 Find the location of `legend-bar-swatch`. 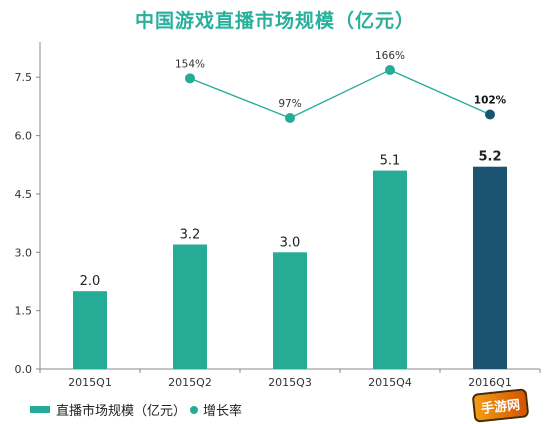

legend-bar-swatch is located at coordinates (40, 409).